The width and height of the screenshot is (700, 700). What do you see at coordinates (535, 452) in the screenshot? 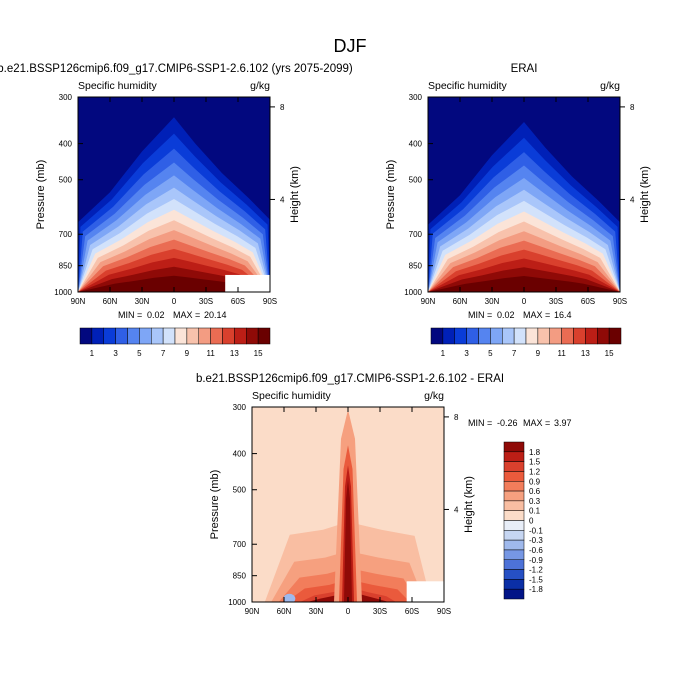
I see `colorbar-label: 1.8` at bounding box center [535, 452].